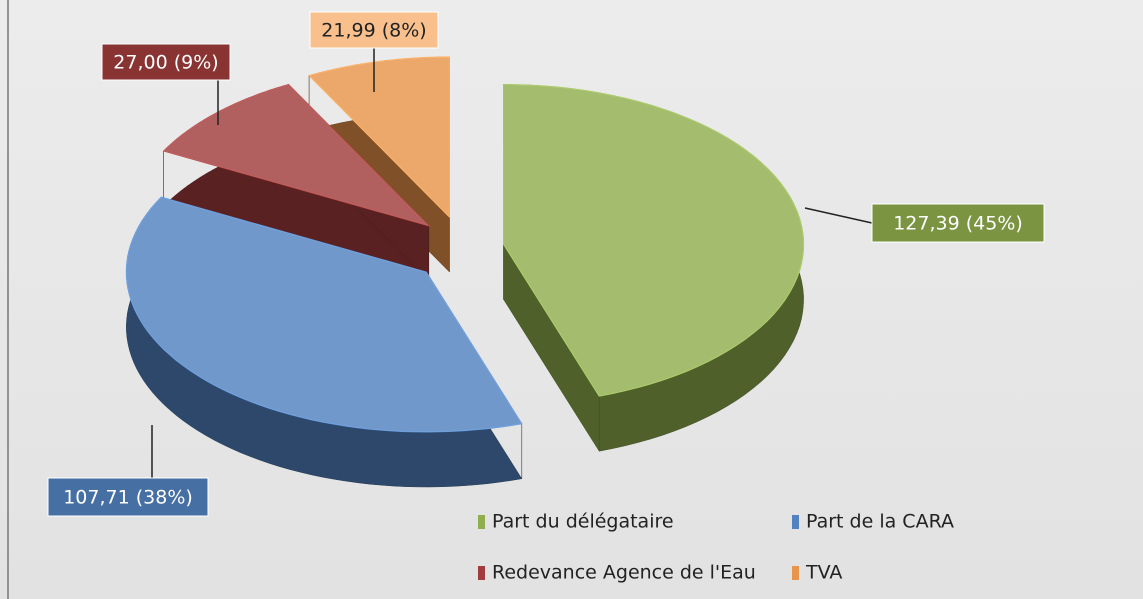 This screenshot has width=1143, height=599. What do you see at coordinates (583, 522) in the screenshot?
I see `legend-label: Part du délégataire` at bounding box center [583, 522].